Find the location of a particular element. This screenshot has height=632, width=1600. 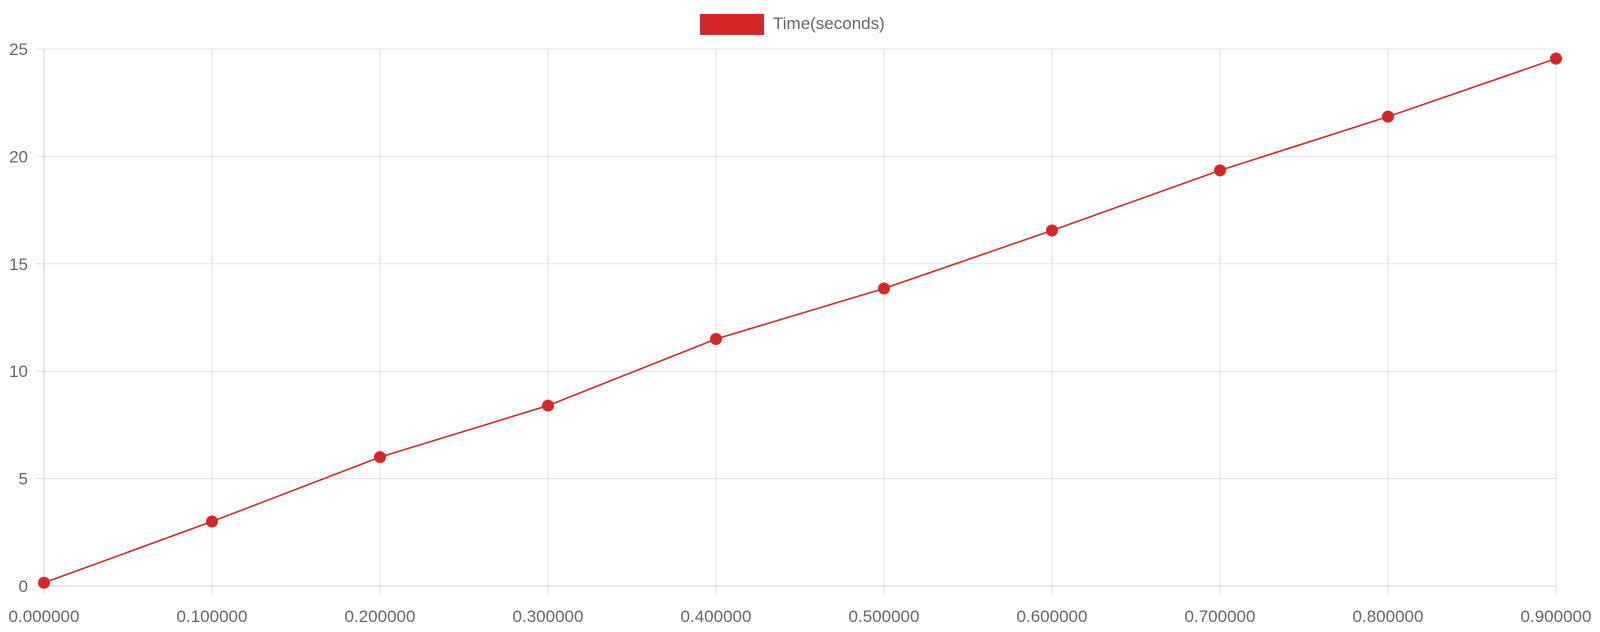

x-tick-label: 0.900000 is located at coordinates (1556, 616).